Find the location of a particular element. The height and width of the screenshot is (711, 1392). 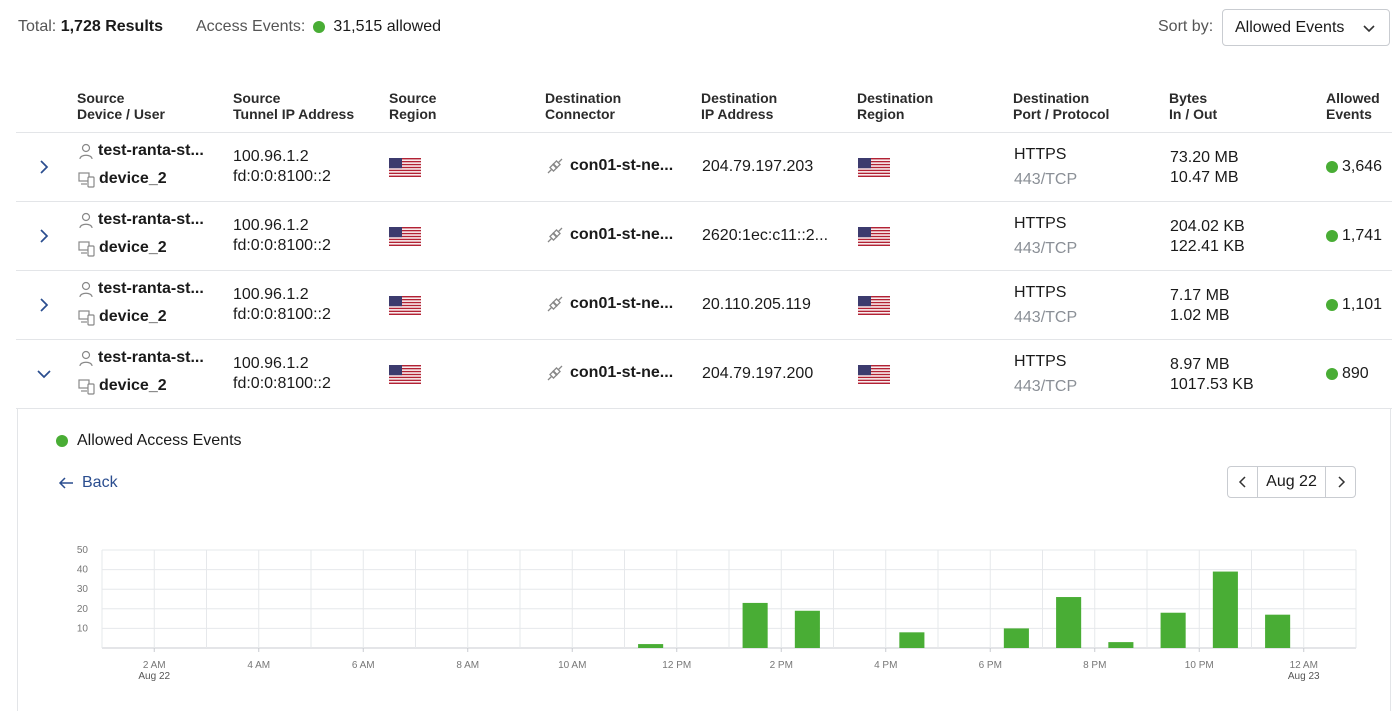

allowed-events-count: 3,646 is located at coordinates (1362, 166).